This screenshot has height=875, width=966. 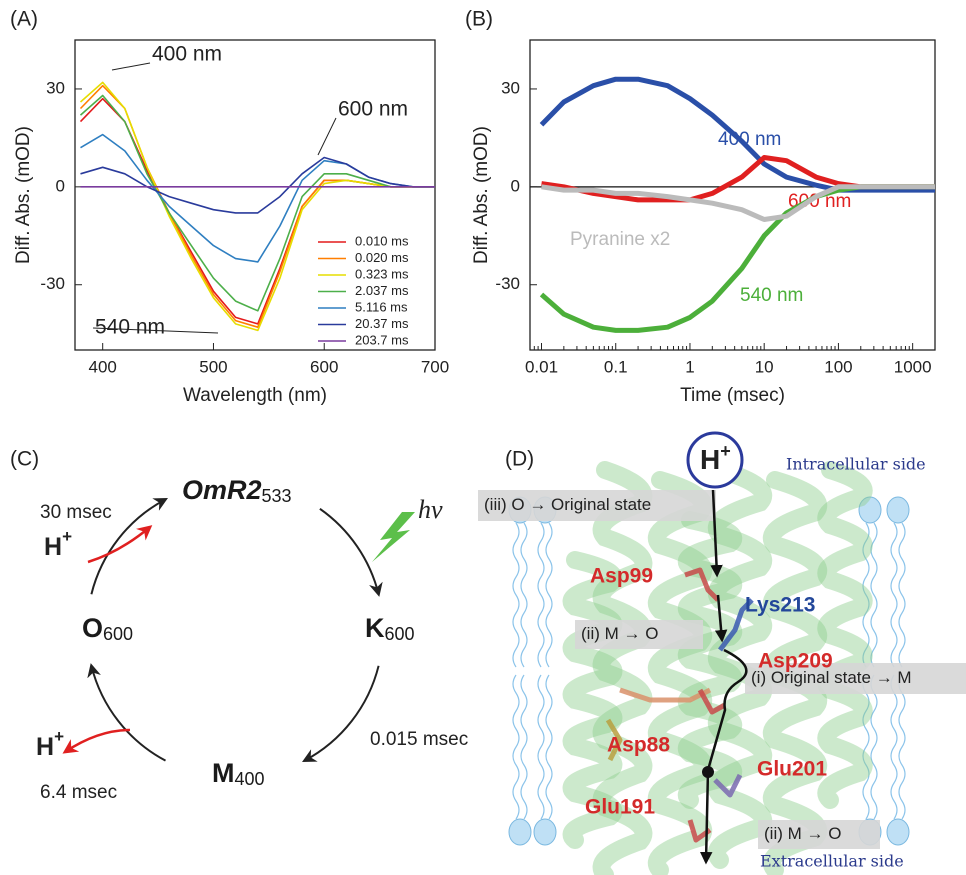 What do you see at coordinates (255, 395) in the screenshot?
I see `x-axis-title: Wavelength (nm)` at bounding box center [255, 395].